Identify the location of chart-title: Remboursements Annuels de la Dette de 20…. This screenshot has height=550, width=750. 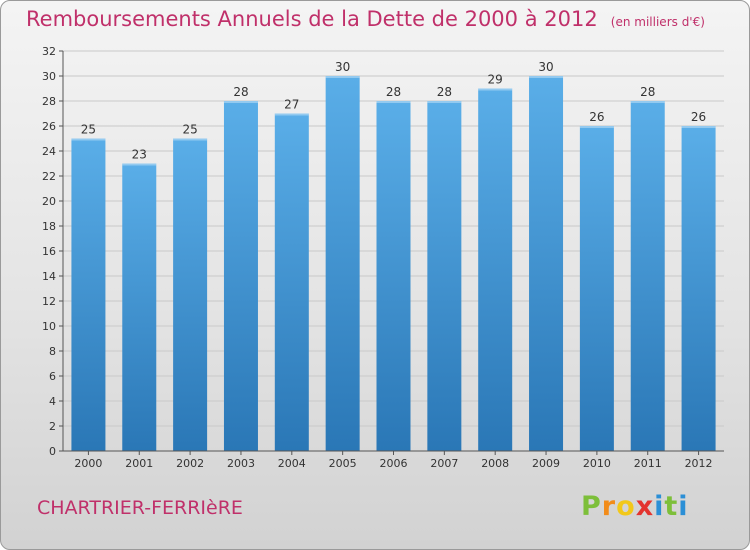
(365, 19).